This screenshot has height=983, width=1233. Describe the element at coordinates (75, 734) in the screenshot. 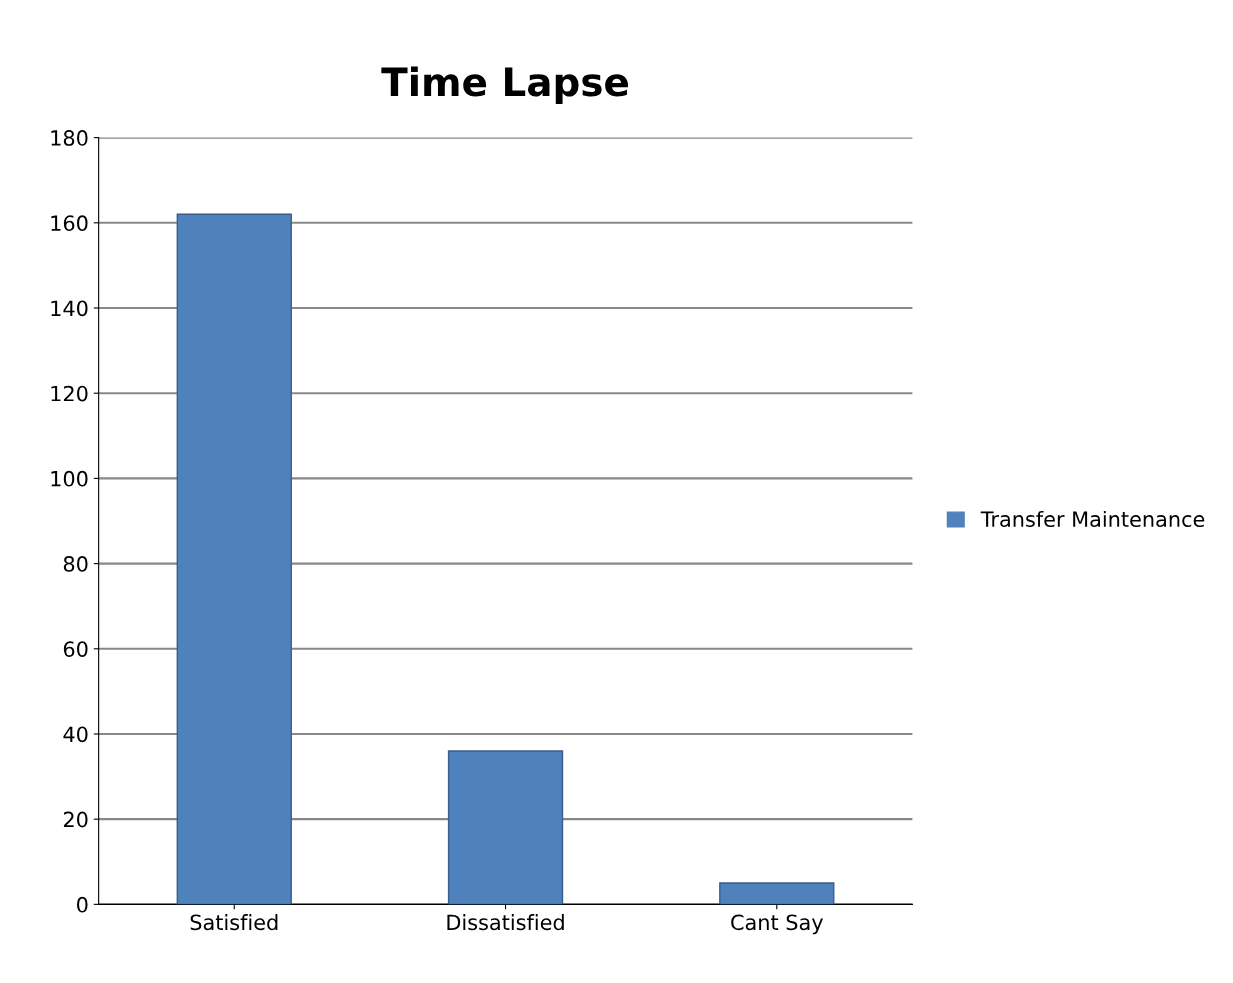

I see `y-tick-label: 40` at that location.